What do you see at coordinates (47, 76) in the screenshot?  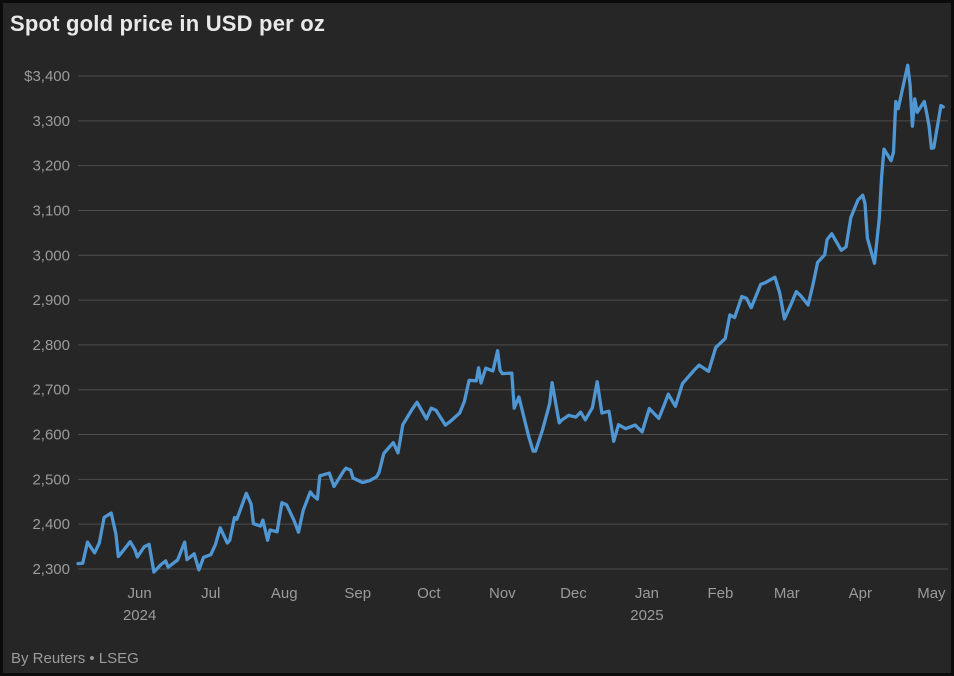 I see `y-tick-label: $3,400` at bounding box center [47, 76].